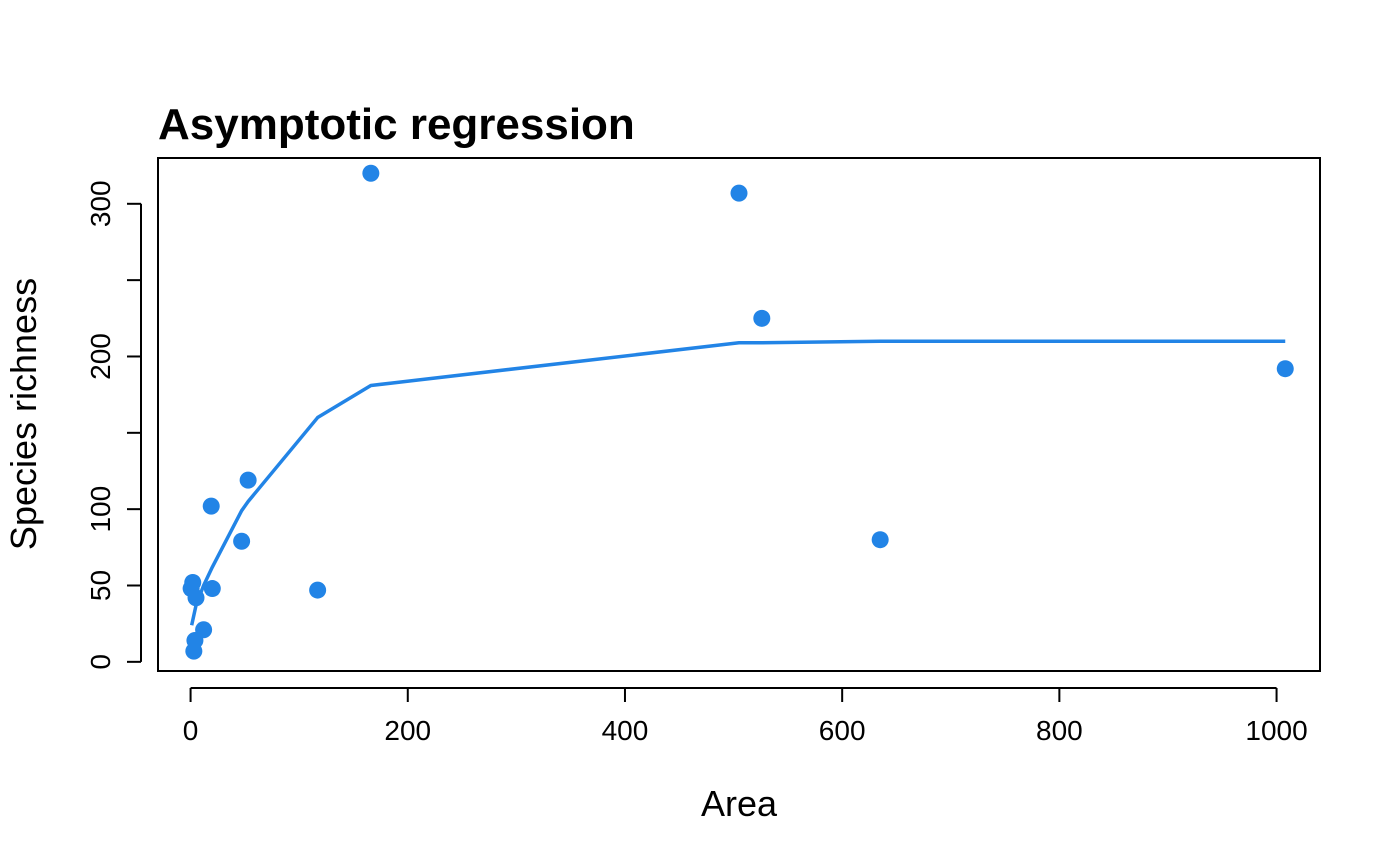 The width and height of the screenshot is (1400, 866). Describe the element at coordinates (100, 203) in the screenshot. I see `y-tick-label: 300` at that location.